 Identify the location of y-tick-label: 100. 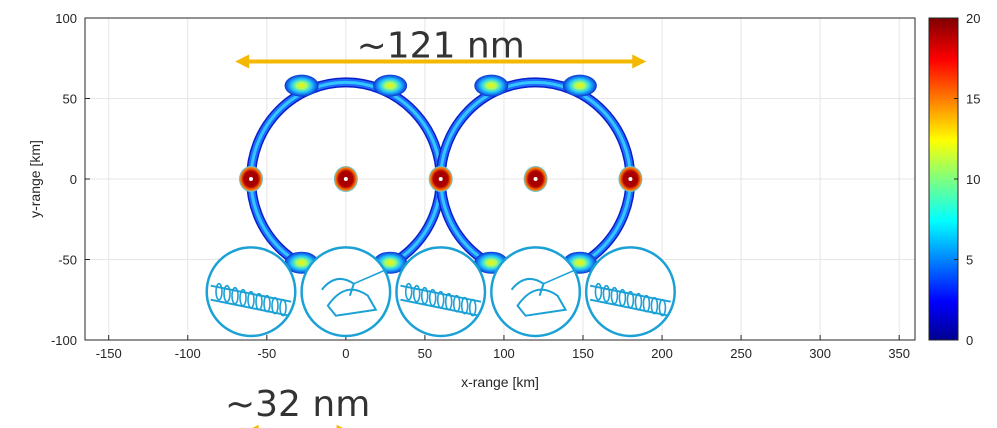
(66, 18).